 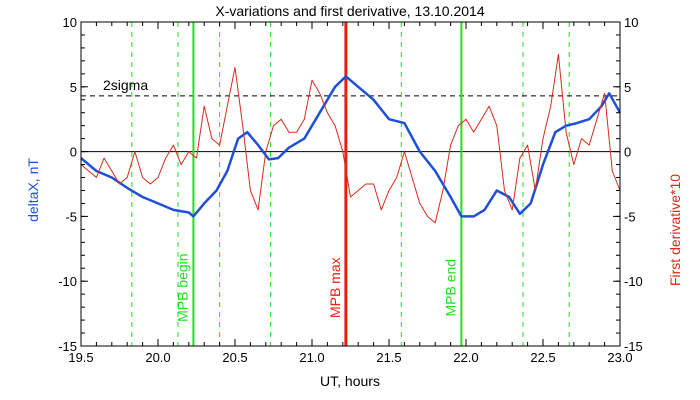 I want to click on marker-label: MPB end, so click(x=450, y=288).